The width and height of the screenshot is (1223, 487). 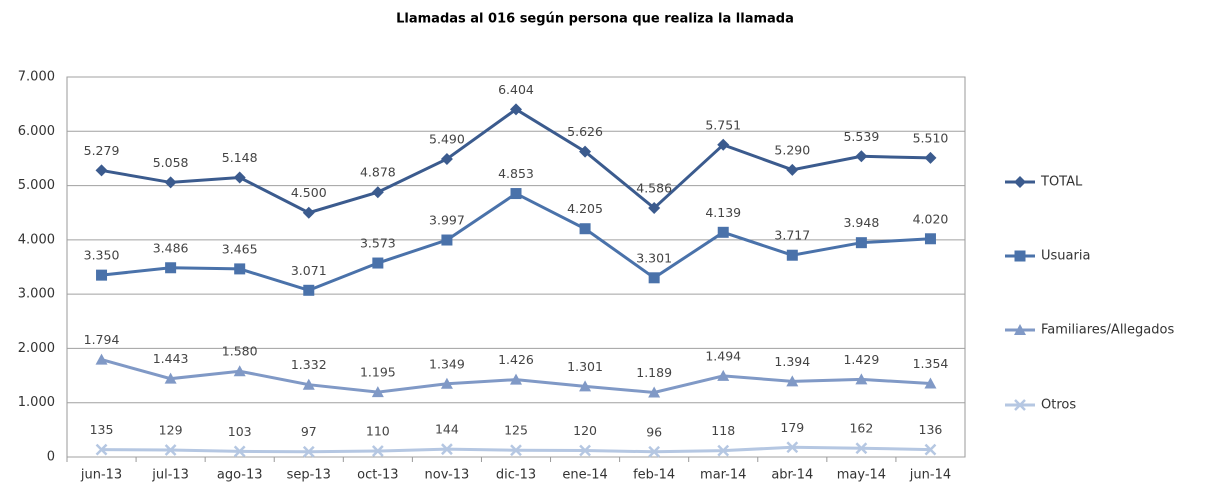 What do you see at coordinates (723, 124) in the screenshot?
I see `data-label: 5.751` at bounding box center [723, 124].